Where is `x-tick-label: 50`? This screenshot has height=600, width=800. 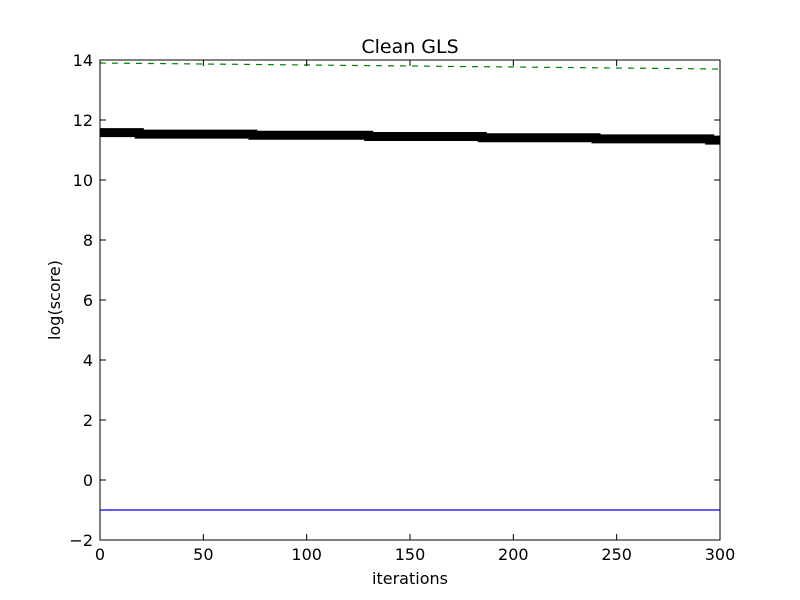
x-tick-label: 50 is located at coordinates (203, 554).